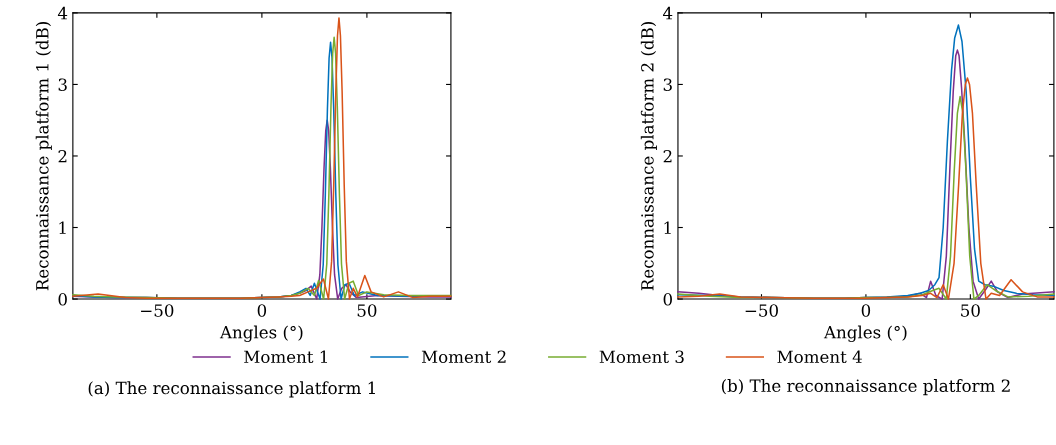 This screenshot has width=1056, height=445. What do you see at coordinates (286, 357) in the screenshot?
I see `legend-label: Moment 1` at bounding box center [286, 357].